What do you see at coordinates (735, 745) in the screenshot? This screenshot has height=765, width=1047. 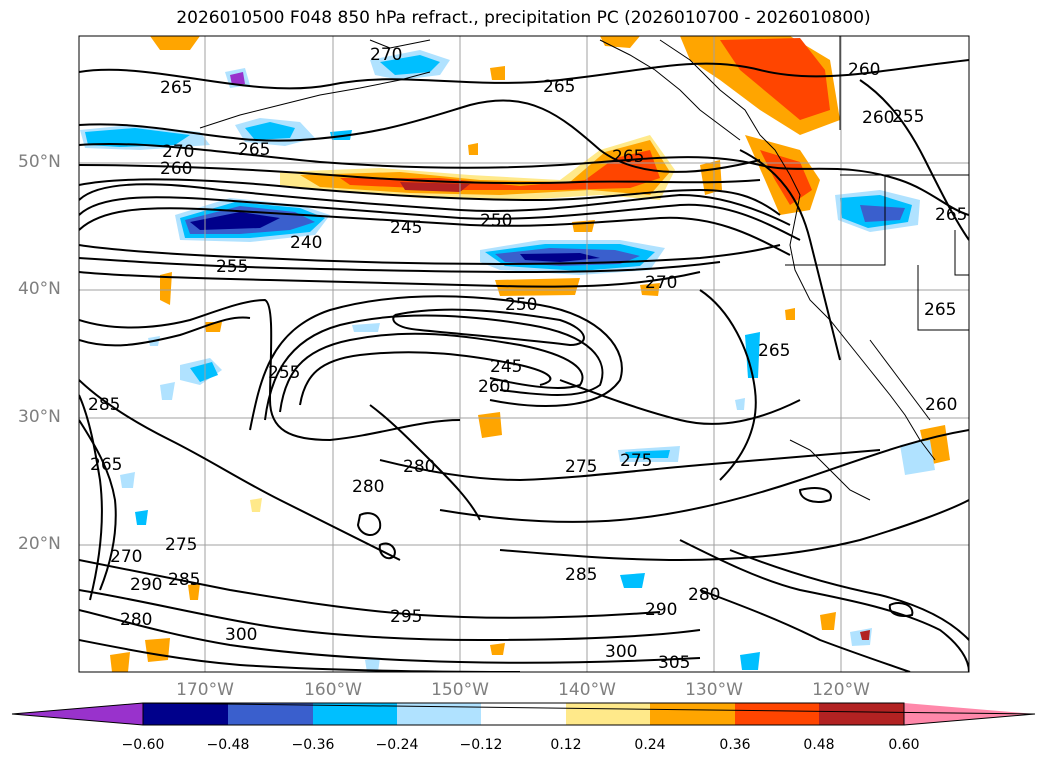 I see `colorbar-tick-label: 0.36` at bounding box center [735, 745].